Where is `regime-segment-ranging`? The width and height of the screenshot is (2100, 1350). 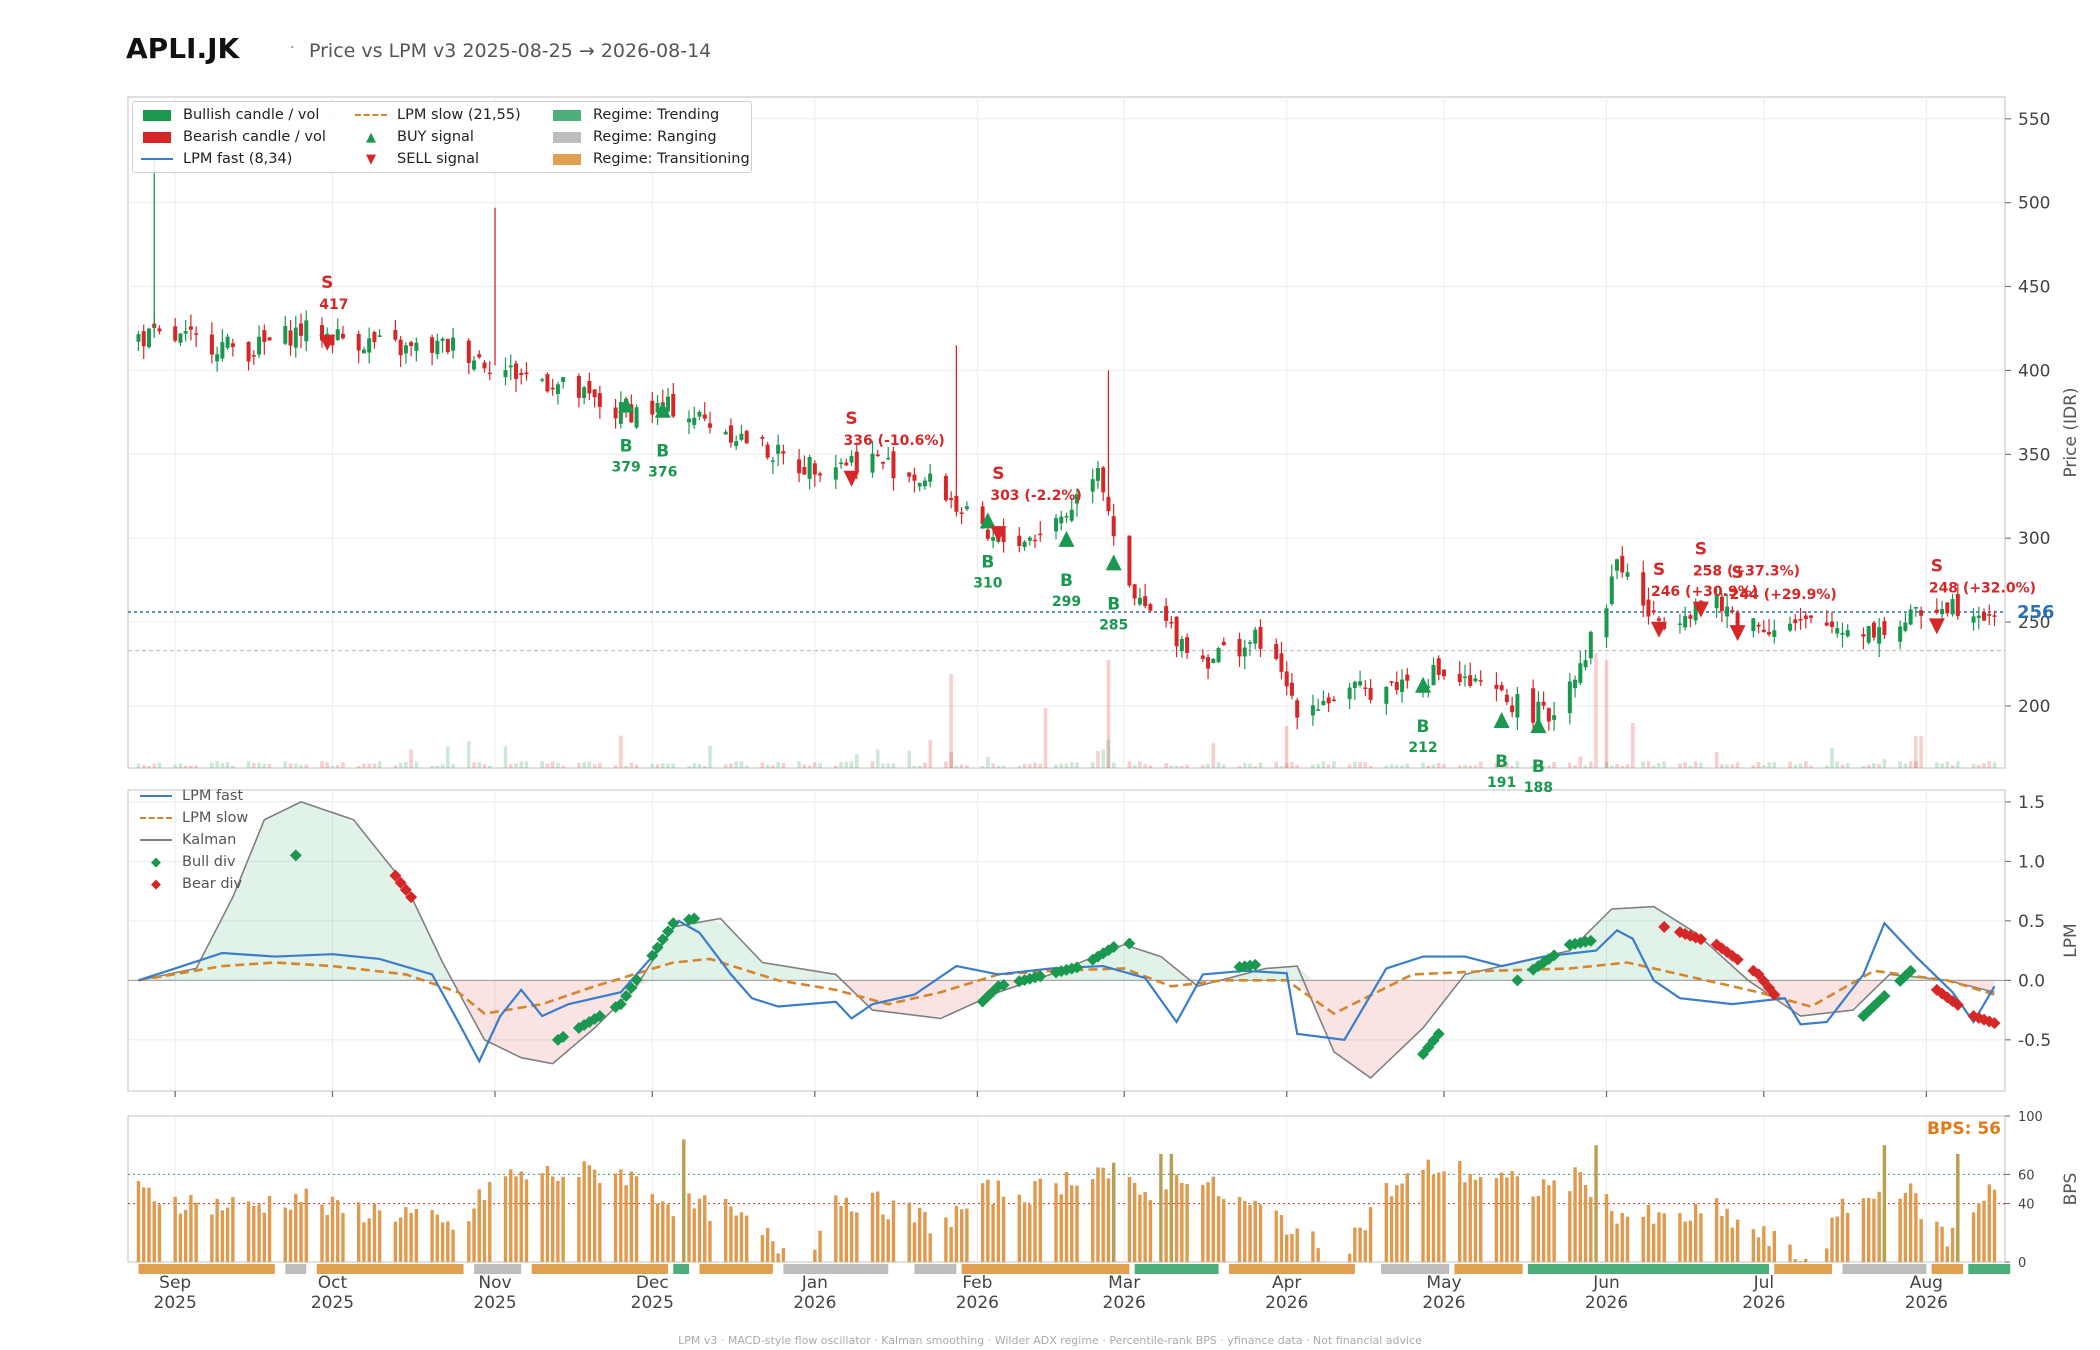
regime-segment-ranging is located at coordinates (836, 1269).